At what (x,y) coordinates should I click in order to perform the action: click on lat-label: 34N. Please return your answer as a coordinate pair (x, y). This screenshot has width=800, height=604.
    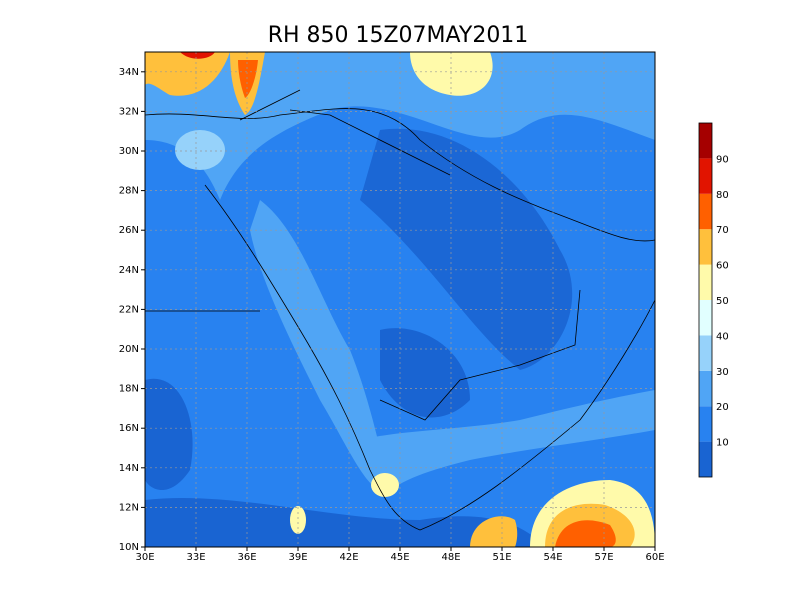
    Looking at the image, I should click on (129, 72).